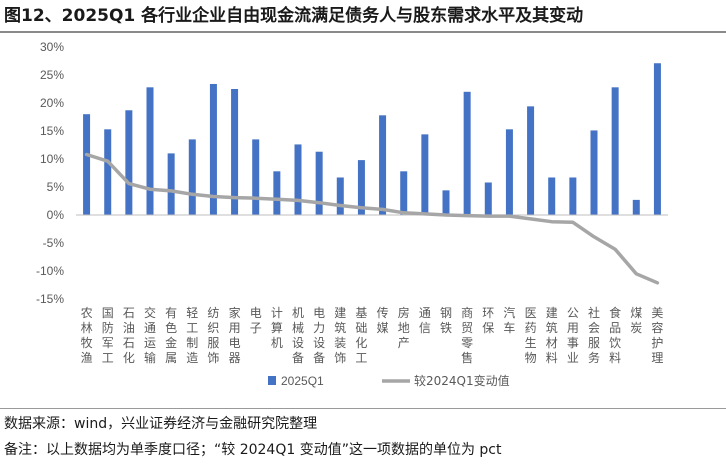 Image resolution: width=726 pixels, height=473 pixels. What do you see at coordinates (425, 320) in the screenshot?
I see `x-tick-label: 通信` at bounding box center [425, 320].